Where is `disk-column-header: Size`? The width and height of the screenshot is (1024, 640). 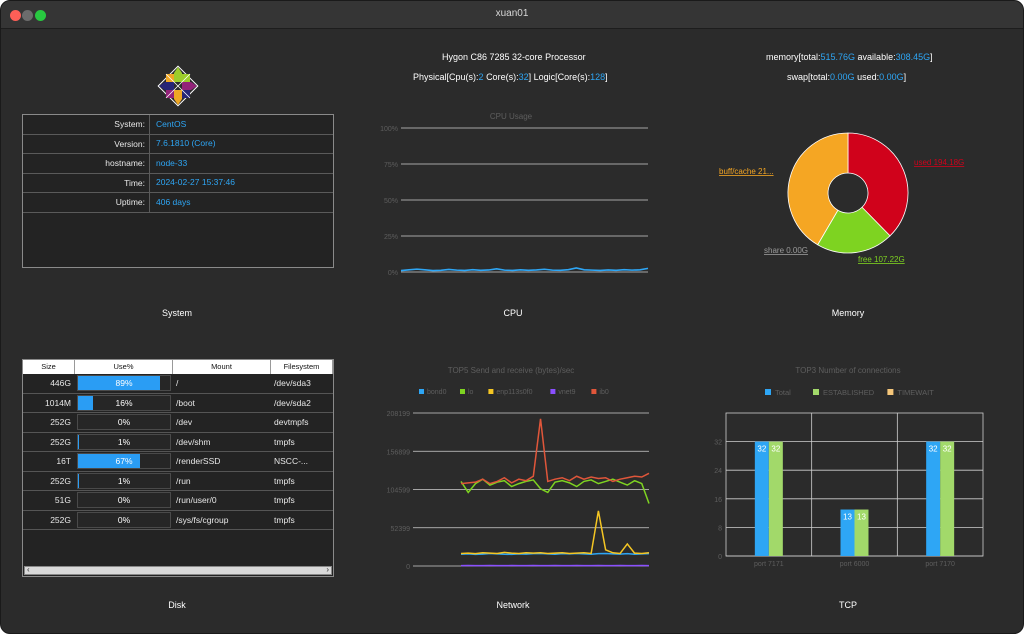
disk-column-header: Size is located at coordinates (49, 367).